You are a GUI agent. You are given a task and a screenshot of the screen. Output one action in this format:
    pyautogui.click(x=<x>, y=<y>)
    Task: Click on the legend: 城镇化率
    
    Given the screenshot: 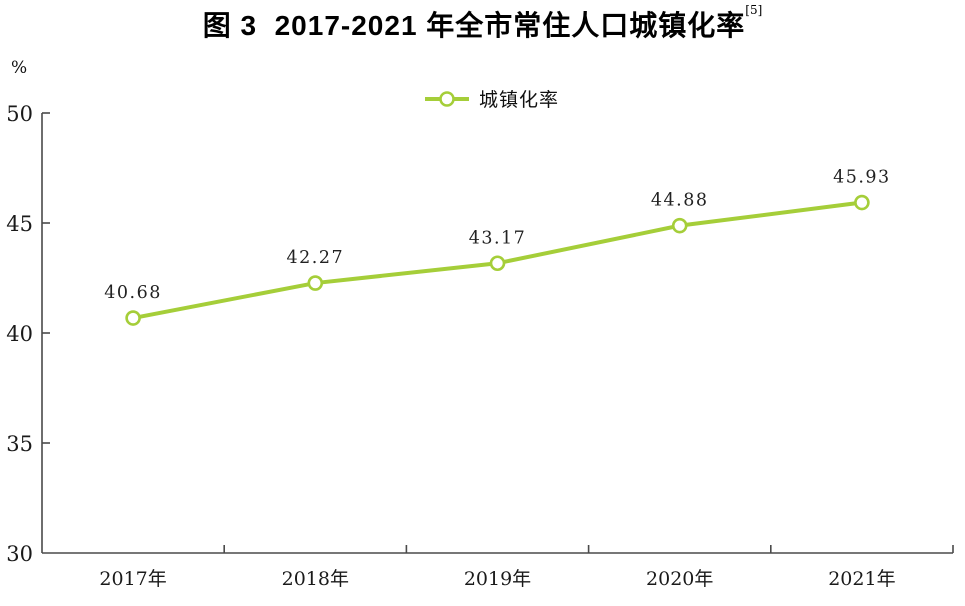 What is the action you would take?
    pyautogui.click(x=491, y=98)
    